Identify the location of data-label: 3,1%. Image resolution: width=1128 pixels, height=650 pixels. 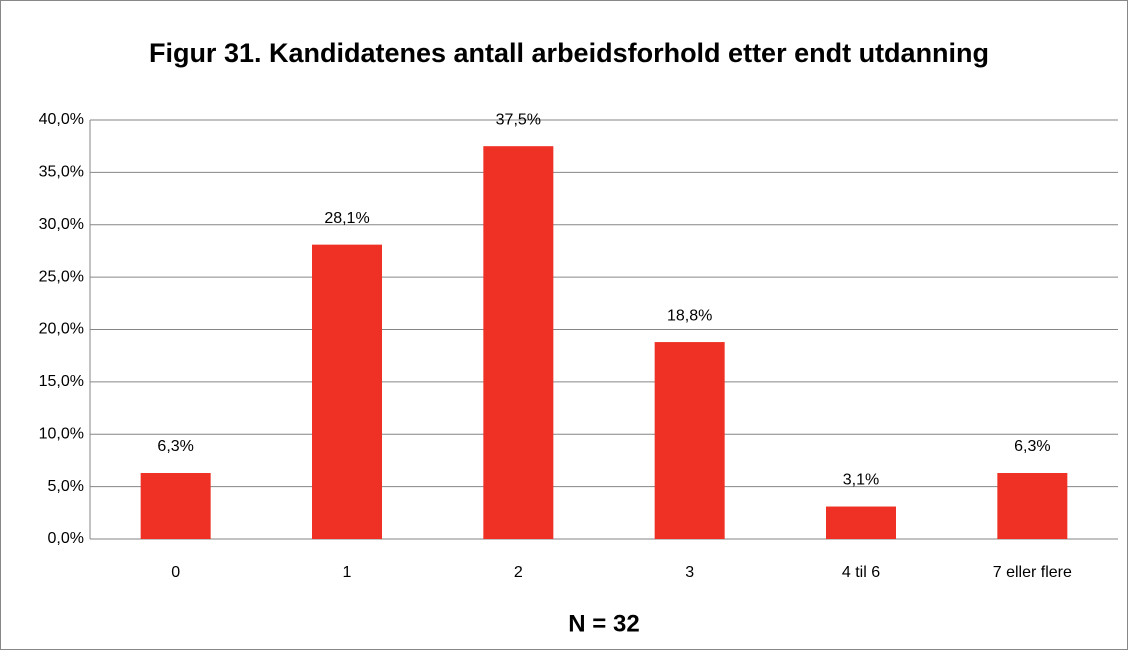
(861, 480).